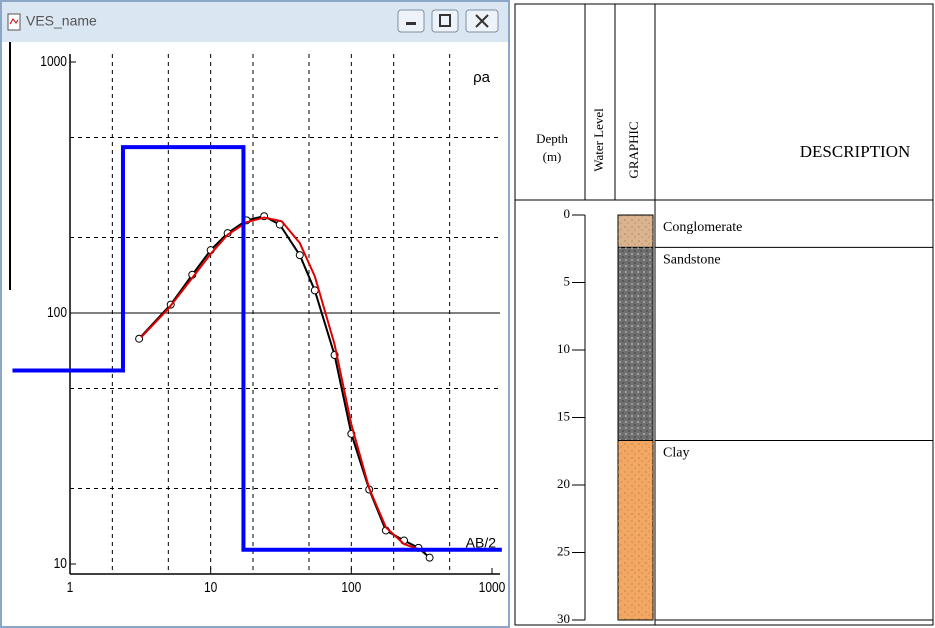  What do you see at coordinates (676, 453) in the screenshot?
I see `layer-name: Clay` at bounding box center [676, 453].